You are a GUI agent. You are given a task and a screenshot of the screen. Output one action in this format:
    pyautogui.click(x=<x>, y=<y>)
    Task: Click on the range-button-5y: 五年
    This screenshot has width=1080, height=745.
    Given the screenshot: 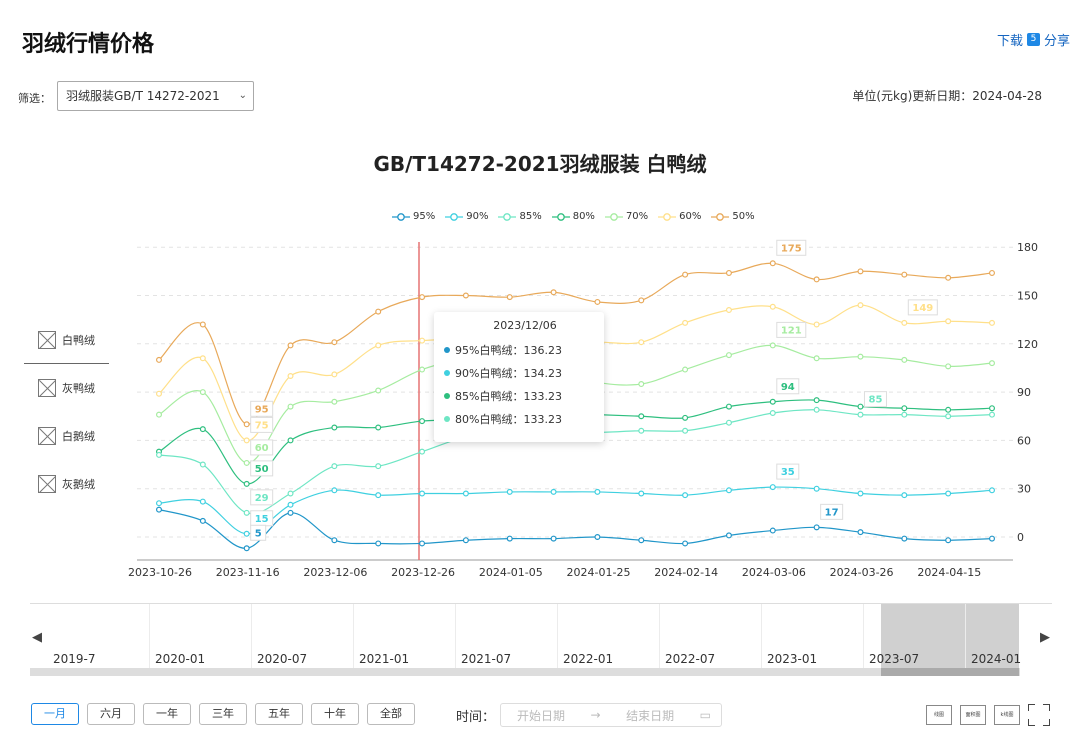 What is the action you would take?
    pyautogui.click(x=279, y=714)
    